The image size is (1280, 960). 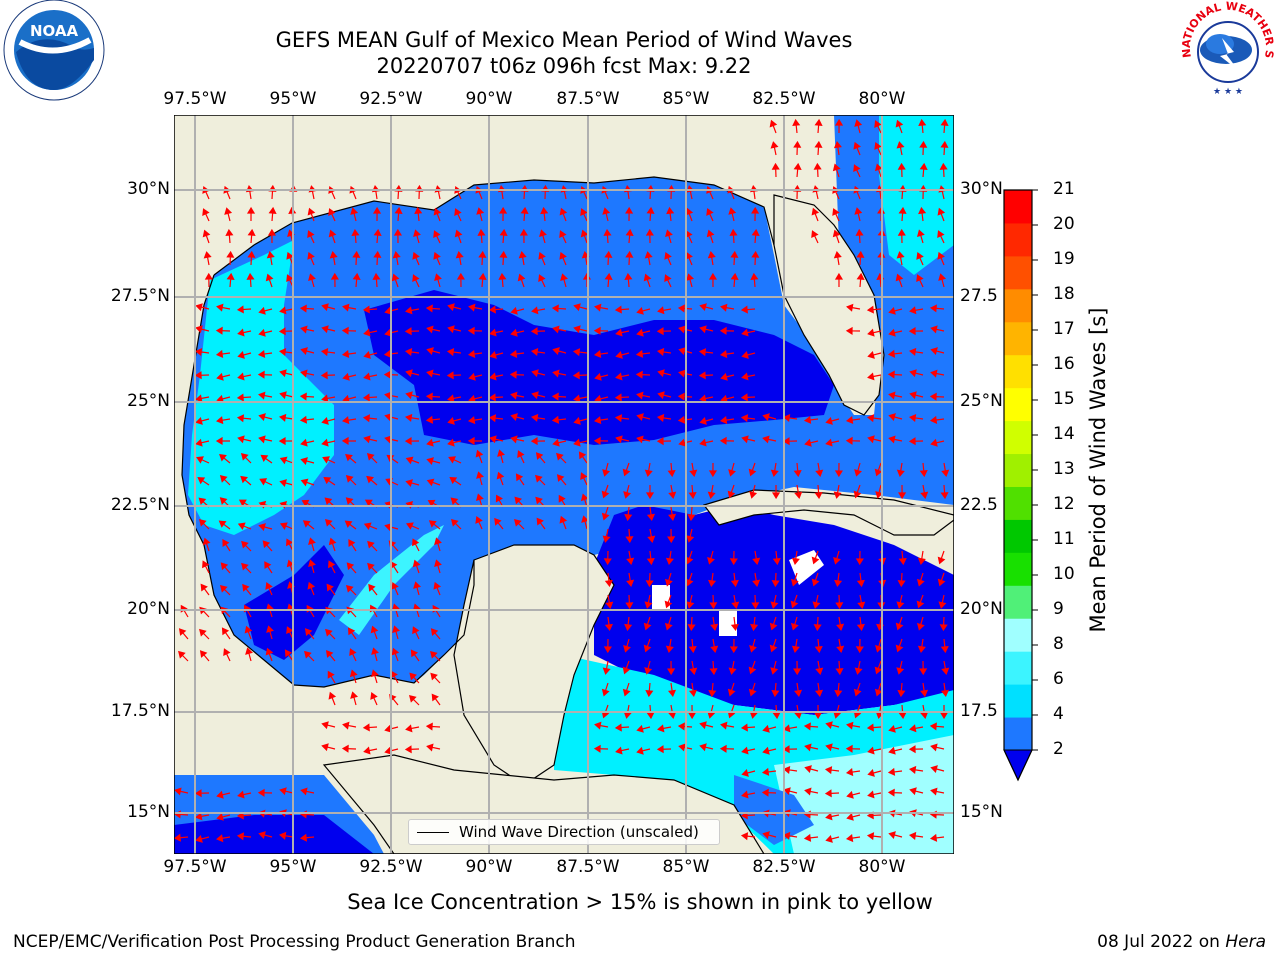 I want to click on caribbean-blue-patch, so click(x=774, y=810).